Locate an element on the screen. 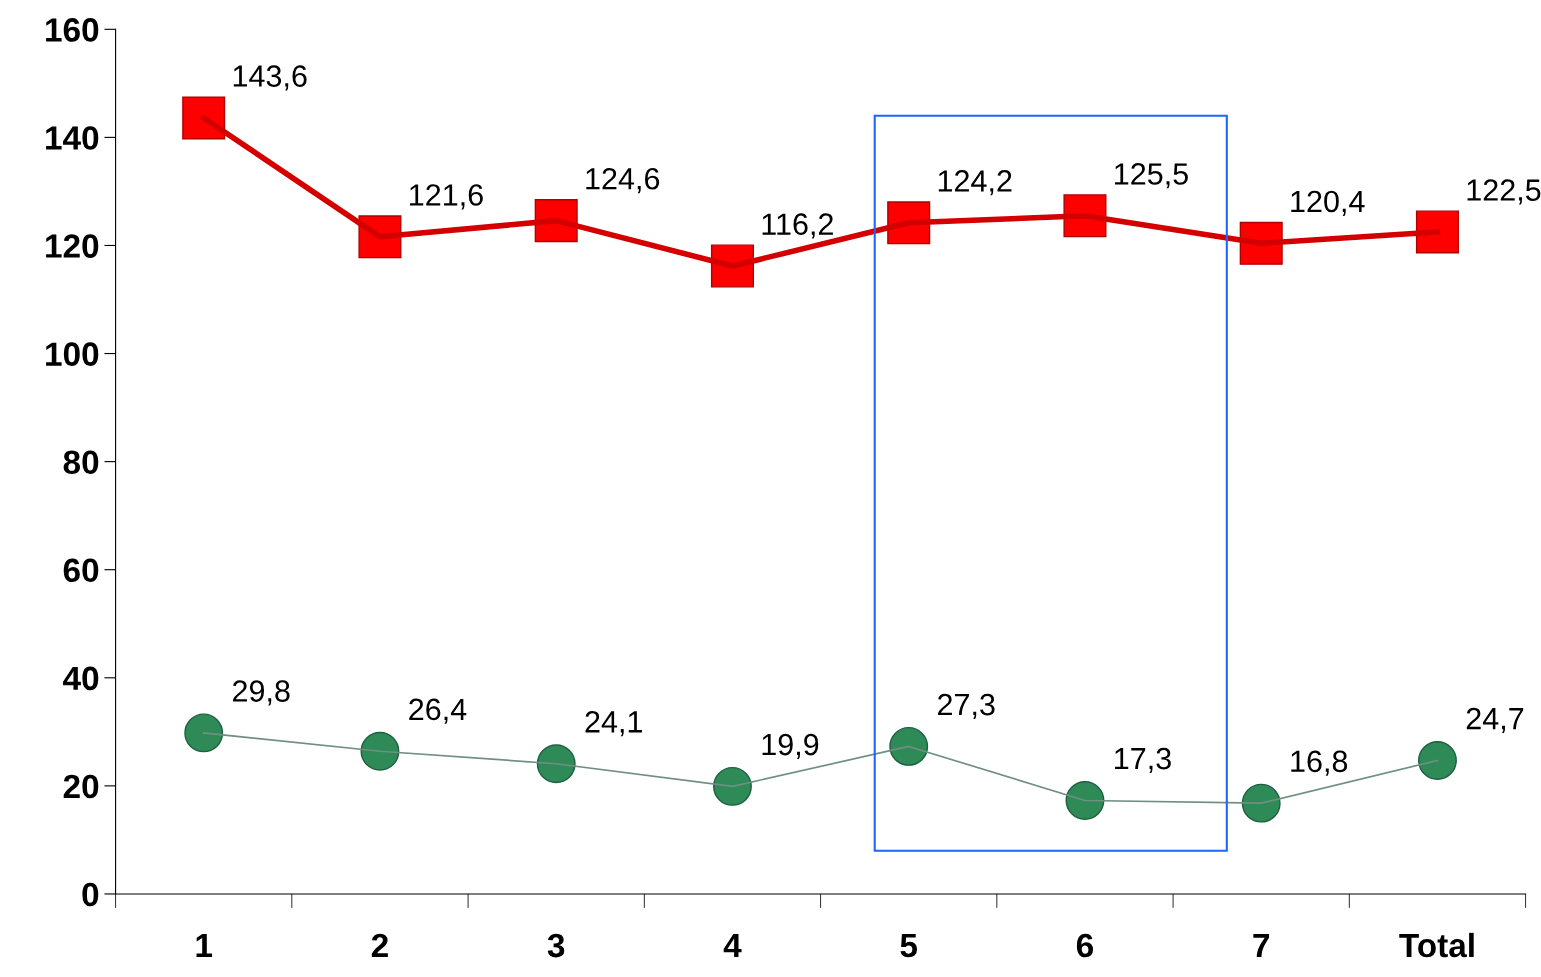 The height and width of the screenshot is (977, 1541). data-label: 116,2 is located at coordinates (797, 226).